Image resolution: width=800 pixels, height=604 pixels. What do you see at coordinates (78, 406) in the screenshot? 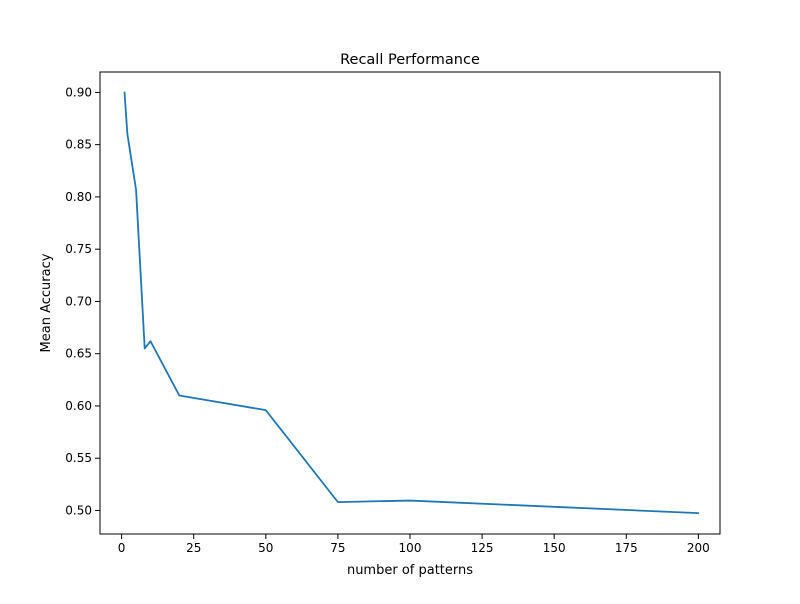
I see `y-tick-label: 0.60` at bounding box center [78, 406].